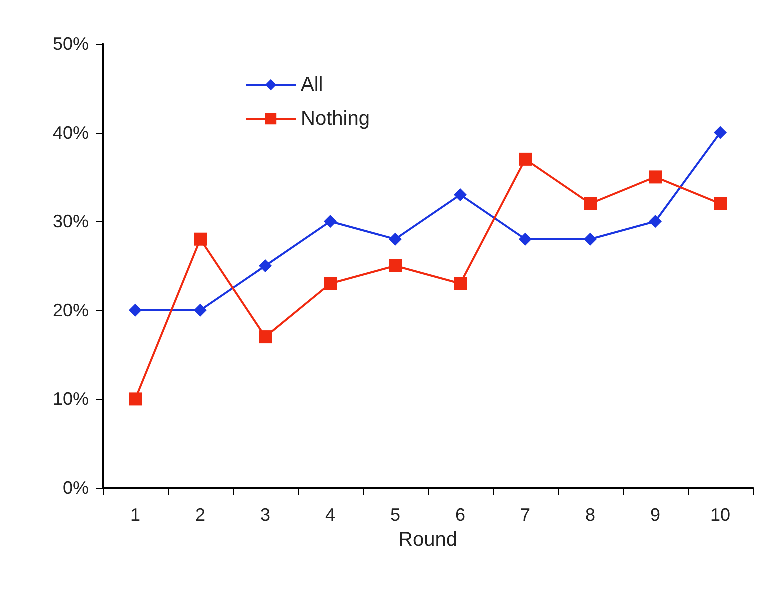 The height and width of the screenshot is (596, 781). What do you see at coordinates (312, 85) in the screenshot?
I see `legend-label: All` at bounding box center [312, 85].